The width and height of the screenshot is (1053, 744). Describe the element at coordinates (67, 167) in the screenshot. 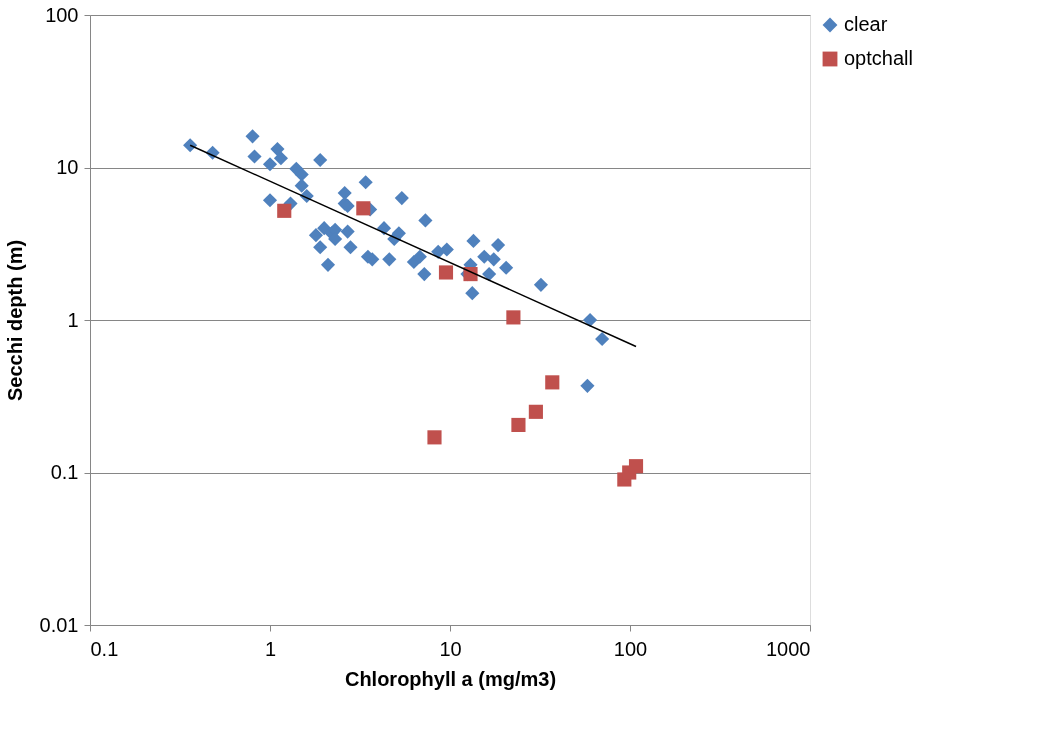

I see `y-tick-label: 10` at that location.